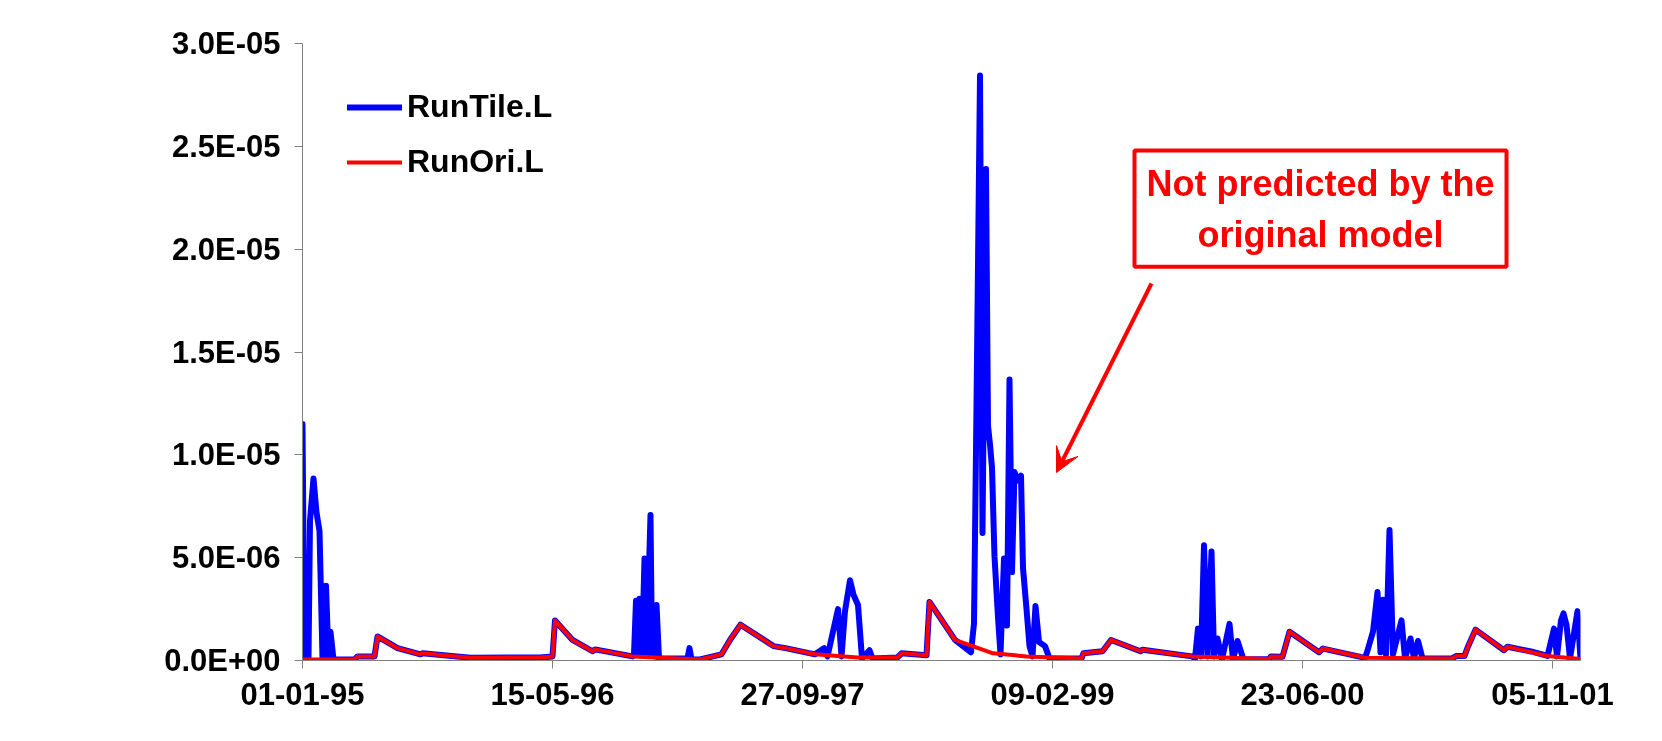  I want to click on y-tick-label: 0.0E+00, so click(222, 660).